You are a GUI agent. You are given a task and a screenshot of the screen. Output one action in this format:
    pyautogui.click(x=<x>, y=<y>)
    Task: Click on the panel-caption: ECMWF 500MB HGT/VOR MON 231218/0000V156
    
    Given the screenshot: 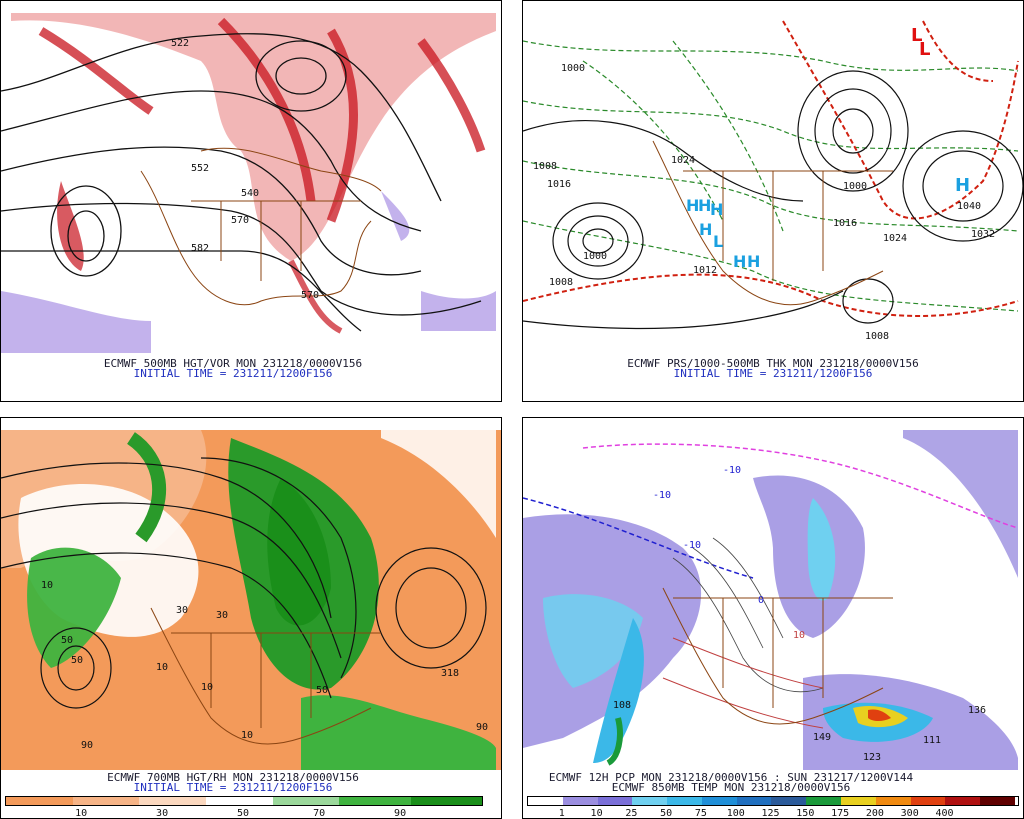 What is the action you would take?
    pyautogui.click(x=233, y=363)
    